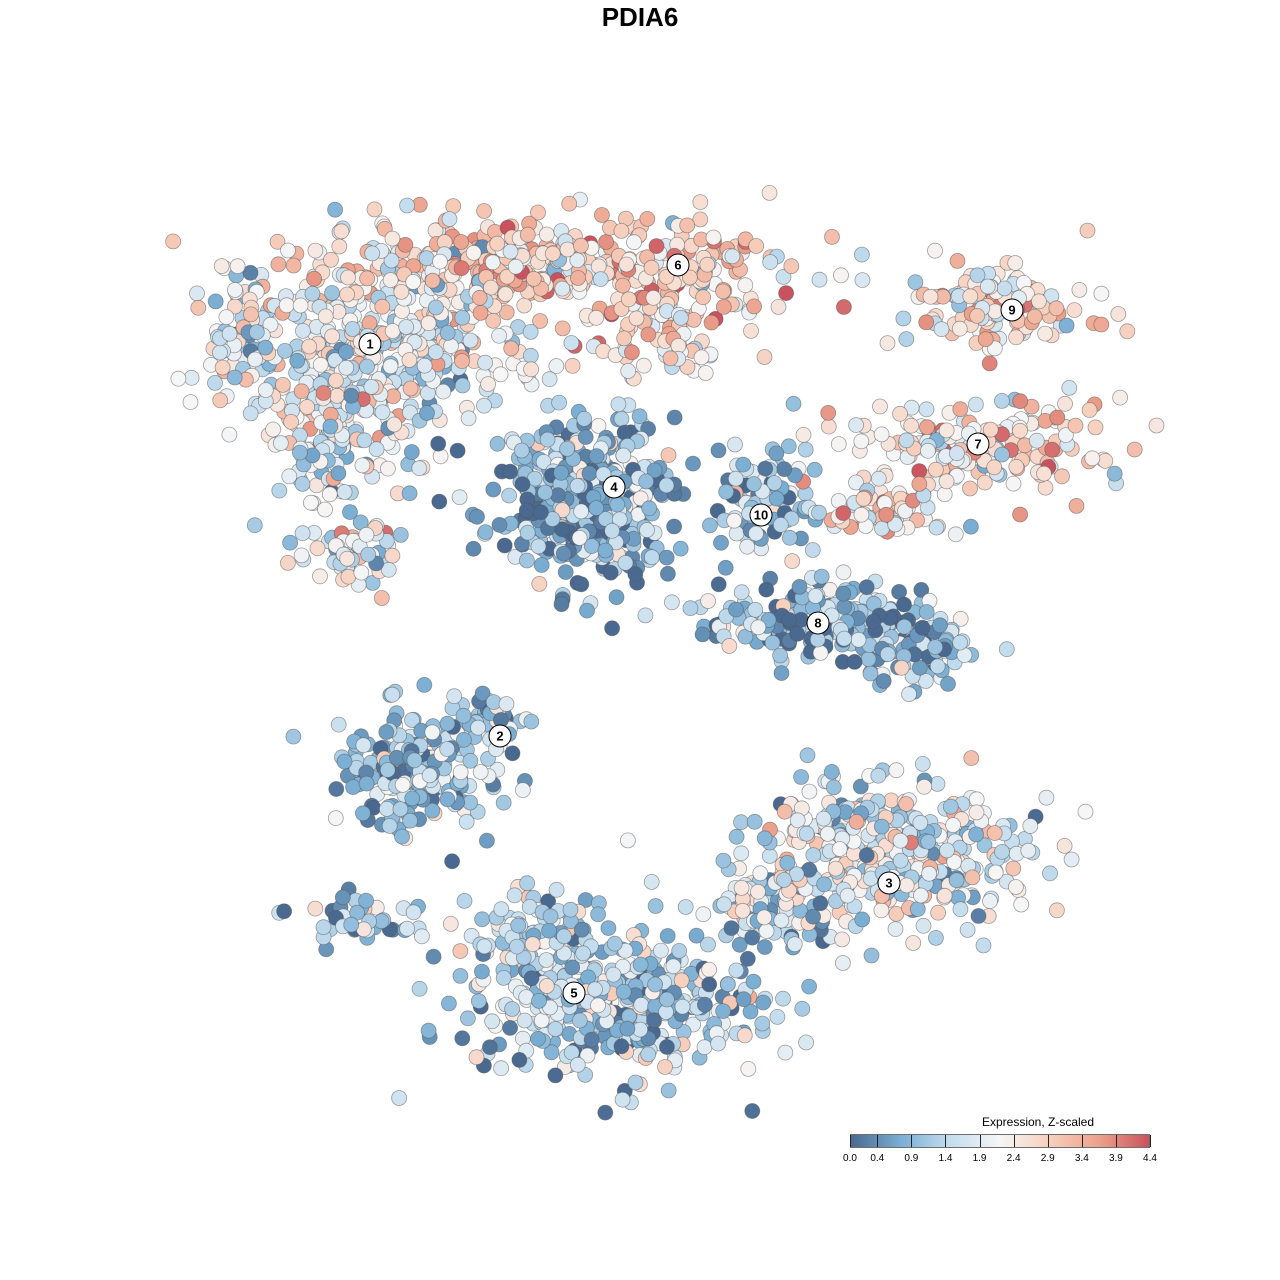 Image resolution: width=1280 pixels, height=1280 pixels. I want to click on legend-tick-label: 3.9, so click(1115, 1158).